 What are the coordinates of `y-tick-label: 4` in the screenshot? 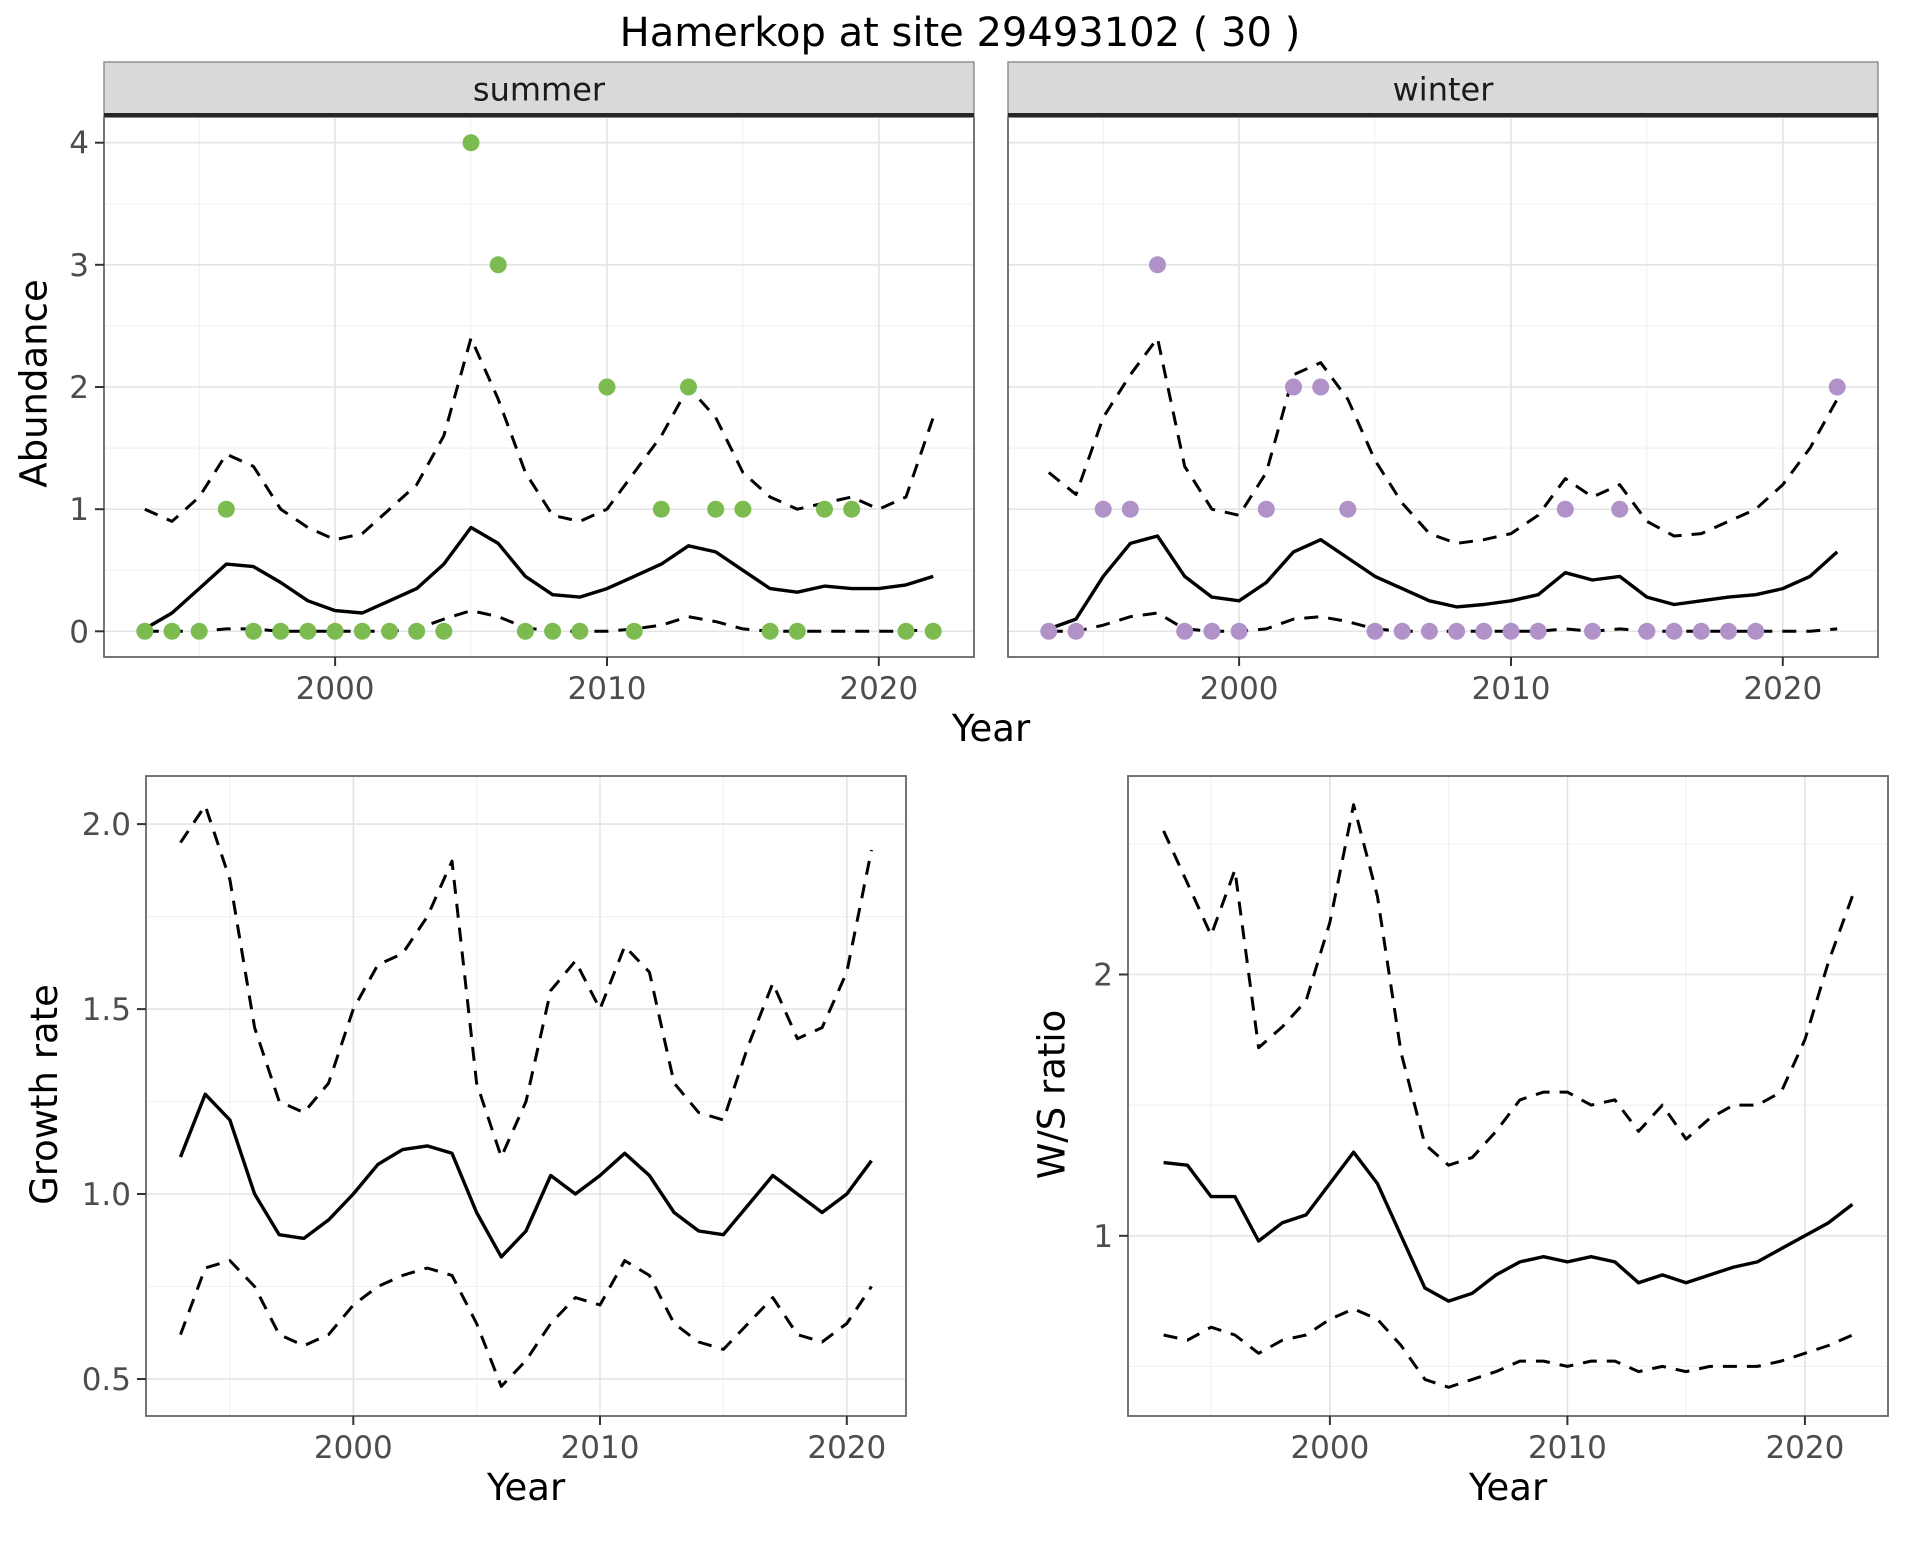 It's located at (79, 144).